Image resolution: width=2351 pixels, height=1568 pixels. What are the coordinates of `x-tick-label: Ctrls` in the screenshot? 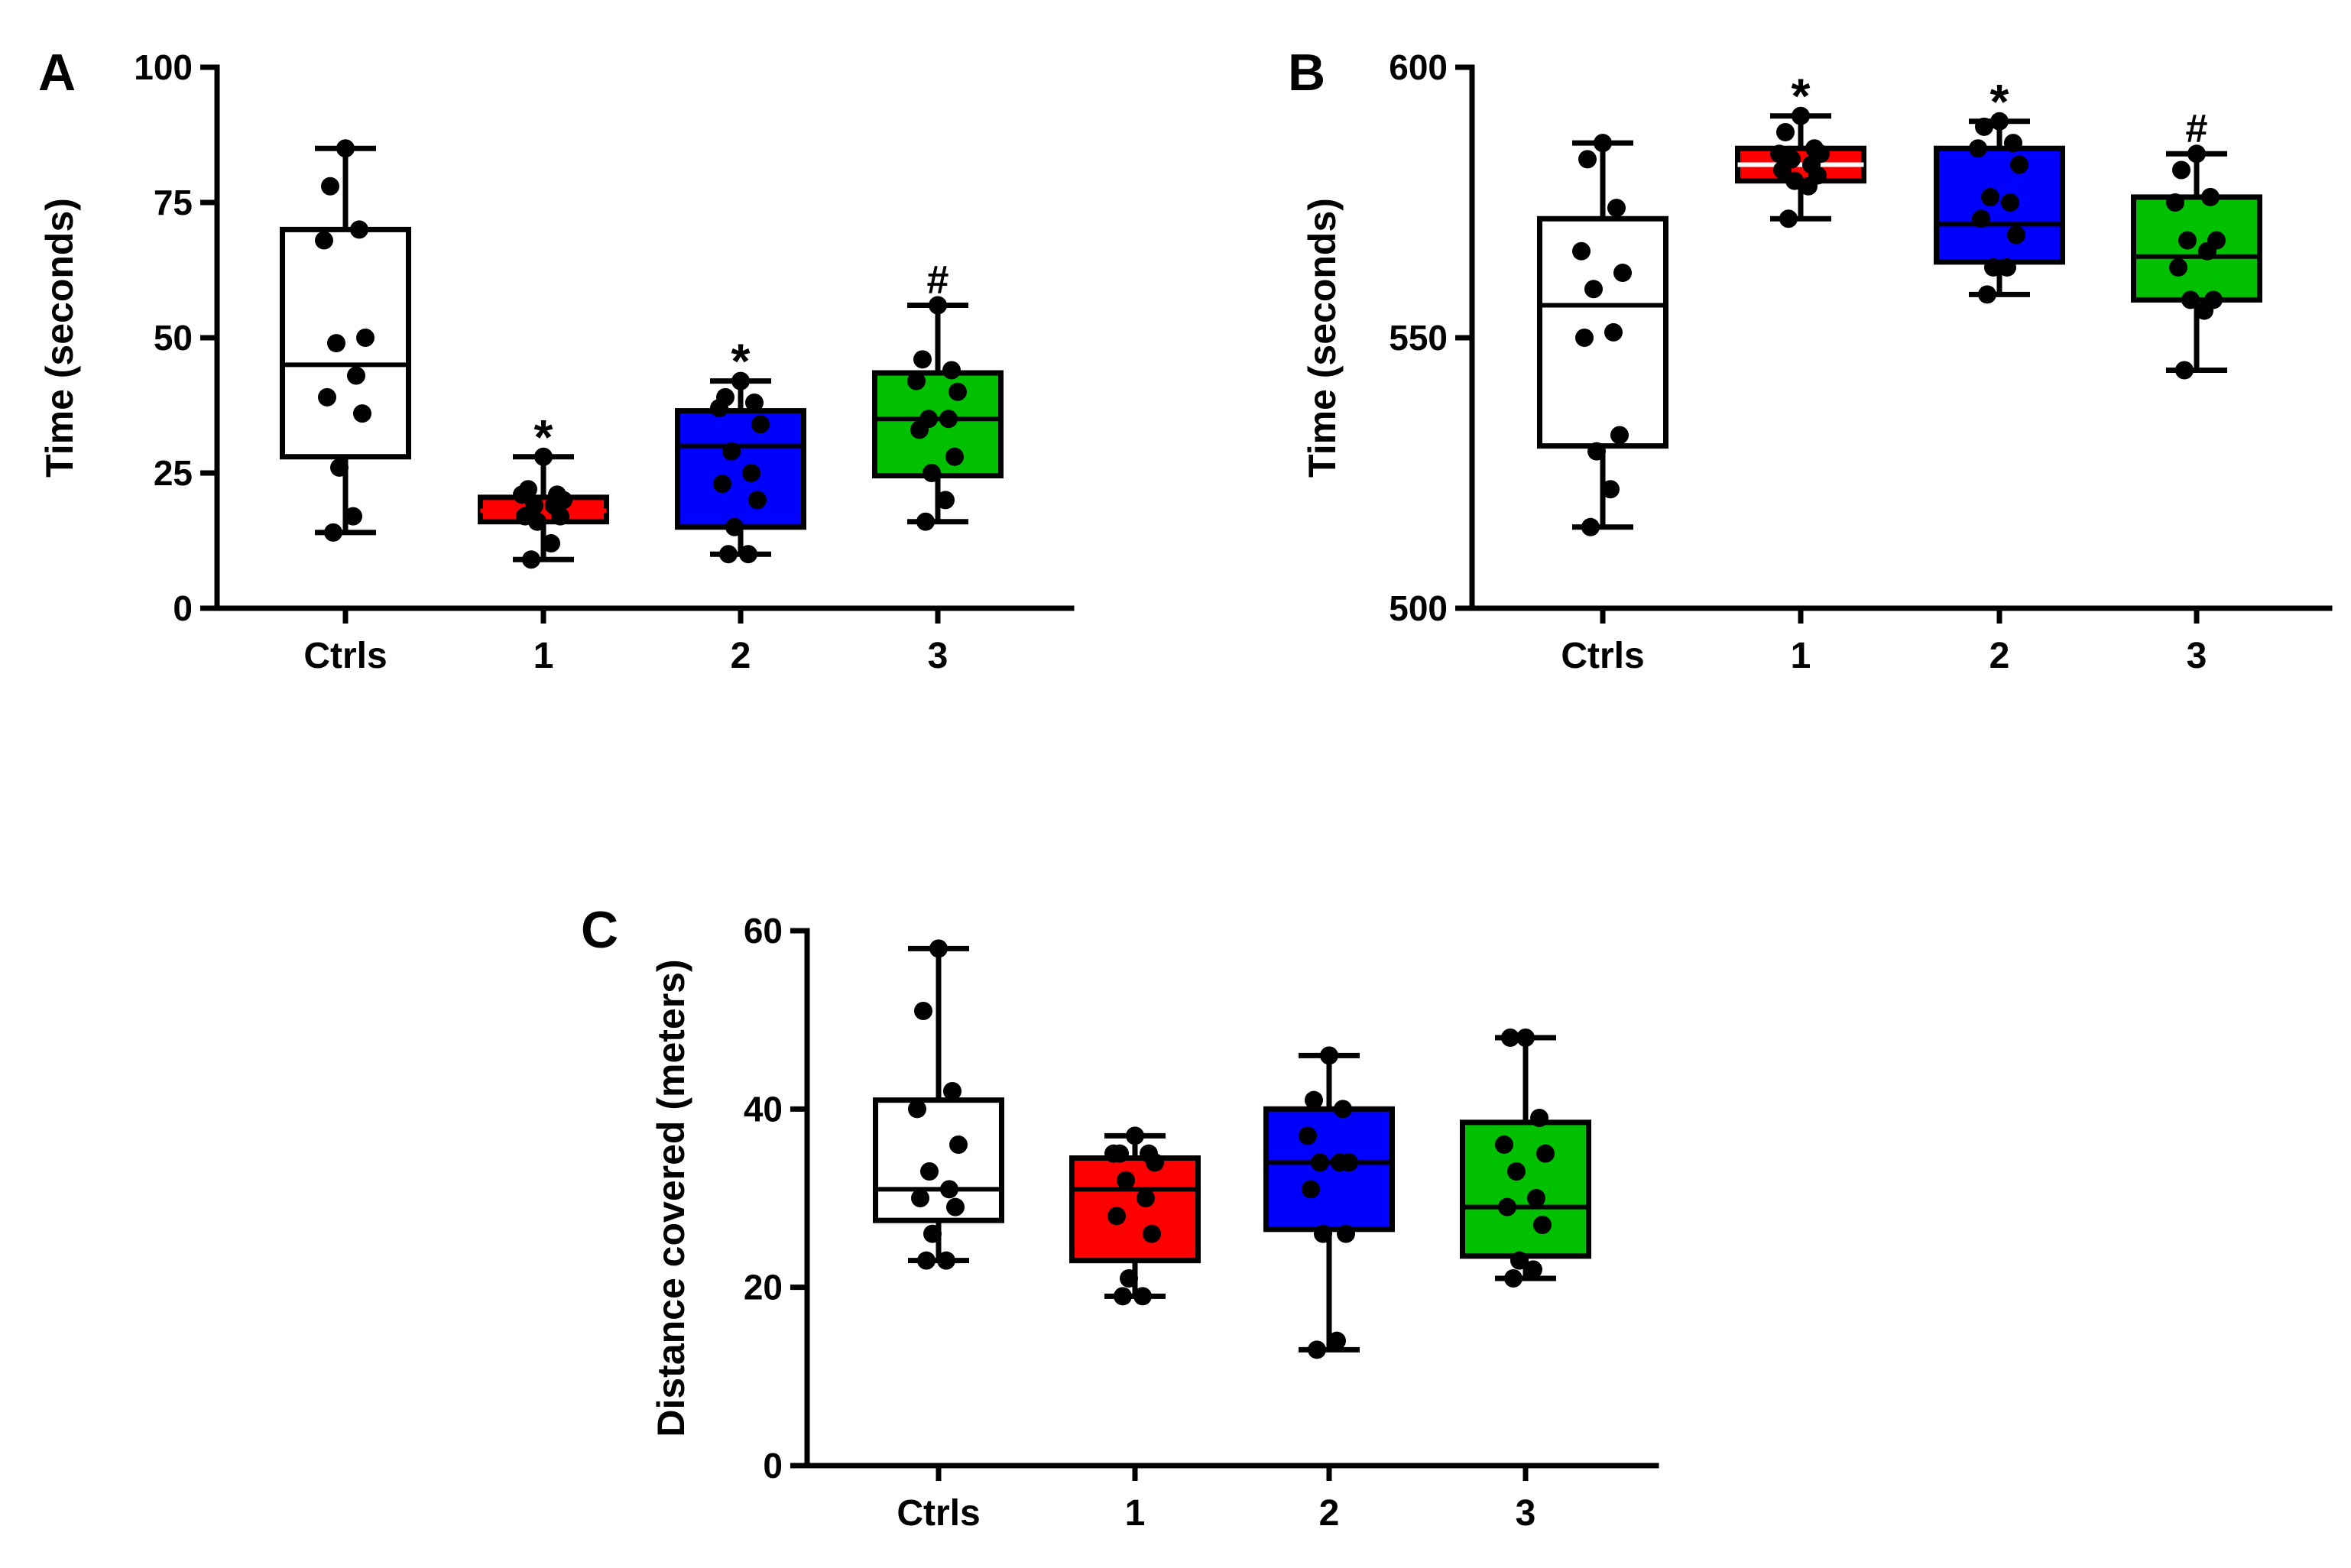 It's located at (345, 656).